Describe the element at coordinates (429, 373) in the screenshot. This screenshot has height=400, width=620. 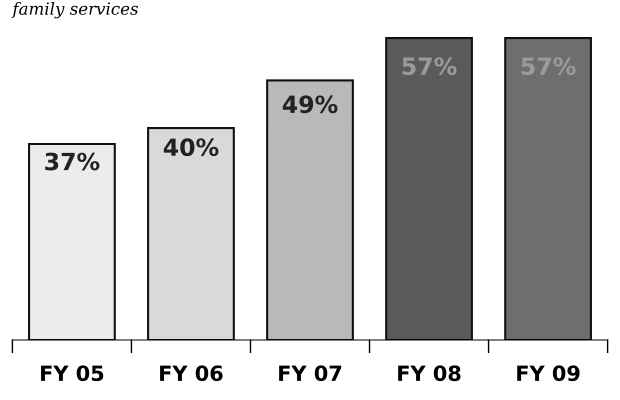
I see `x-tick-label: FY 08` at that location.